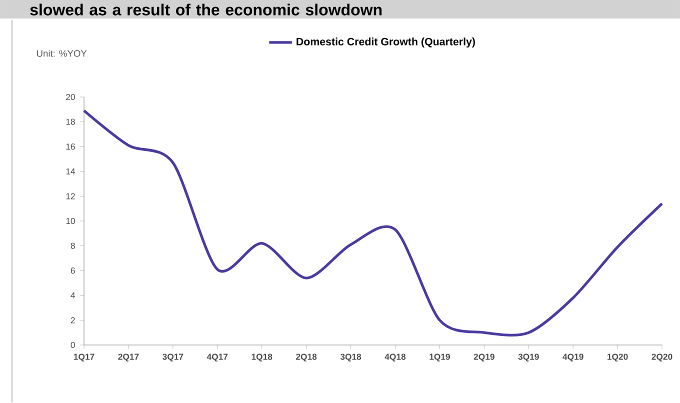 The image size is (680, 403). I want to click on x-tick-label: 3Q17, so click(173, 358).